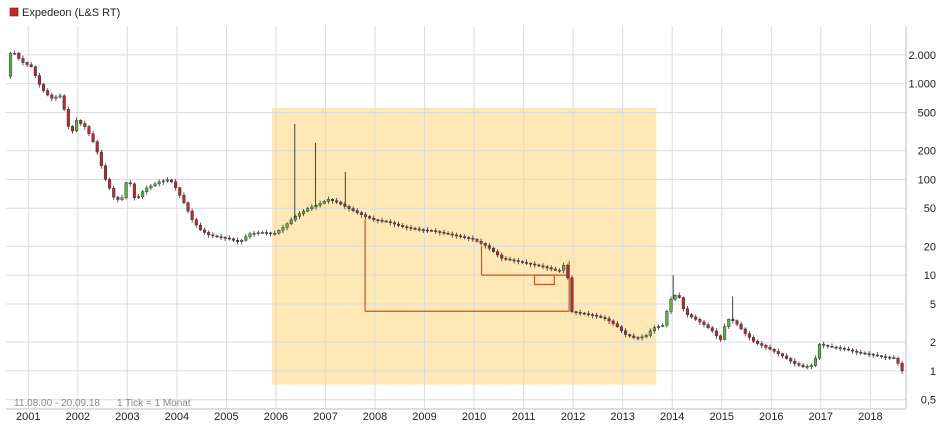  Describe the element at coordinates (573, 417) in the screenshot. I see `x-tick-label: 2012` at that location.